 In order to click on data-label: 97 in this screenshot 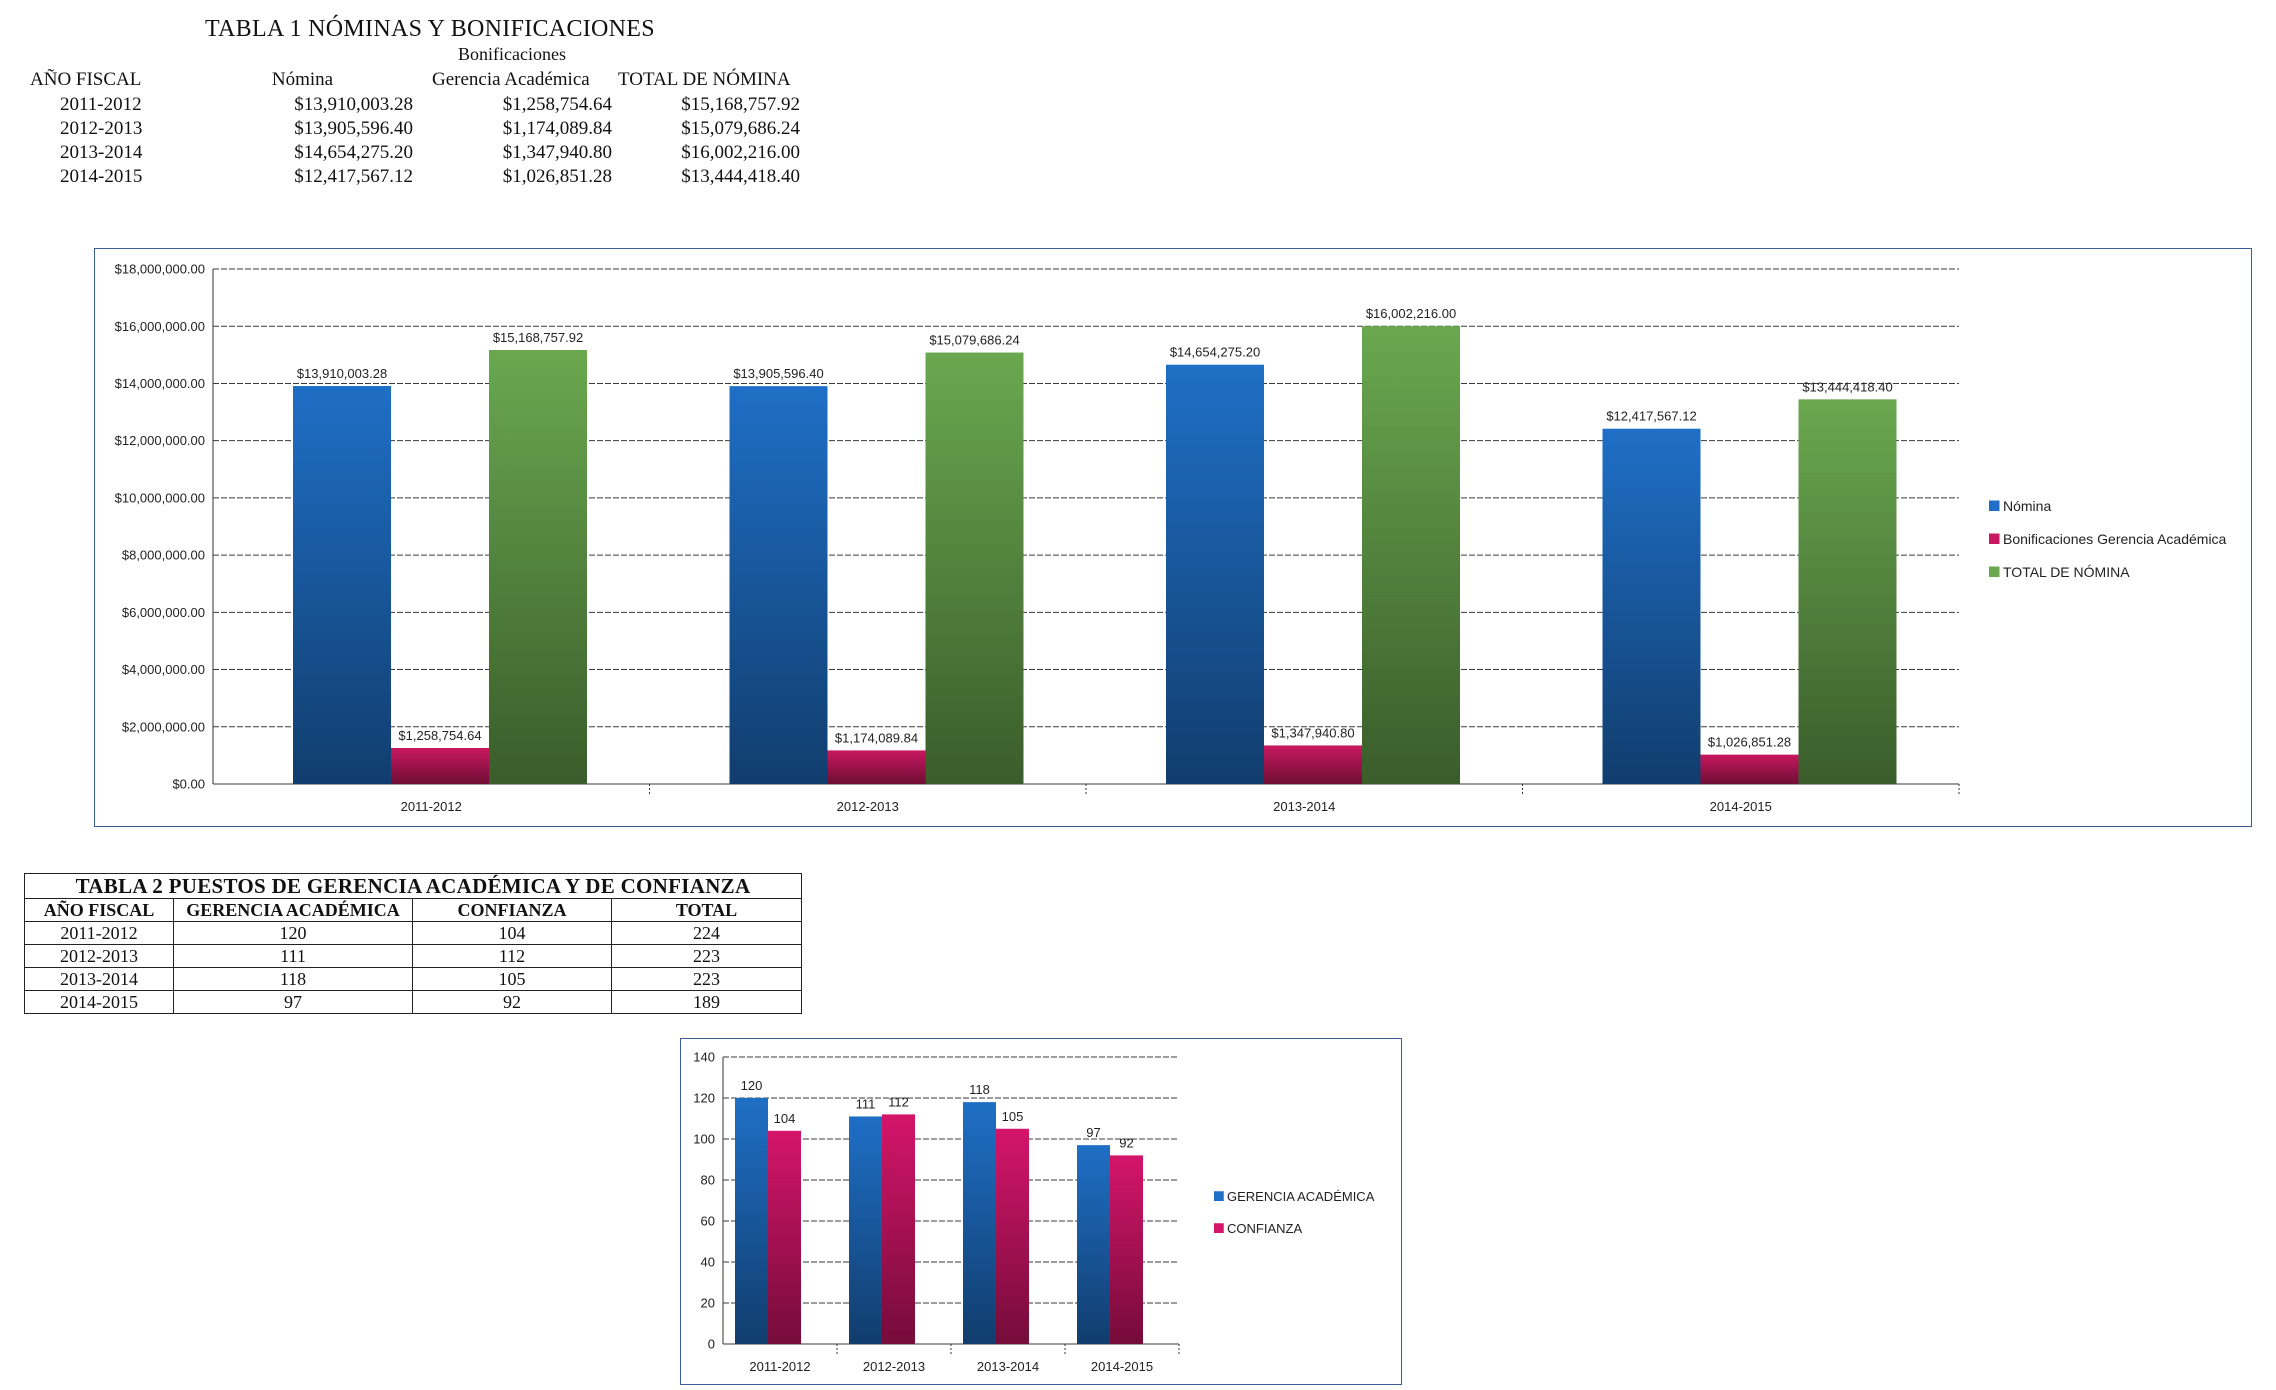, I will do `click(1093, 1132)`.